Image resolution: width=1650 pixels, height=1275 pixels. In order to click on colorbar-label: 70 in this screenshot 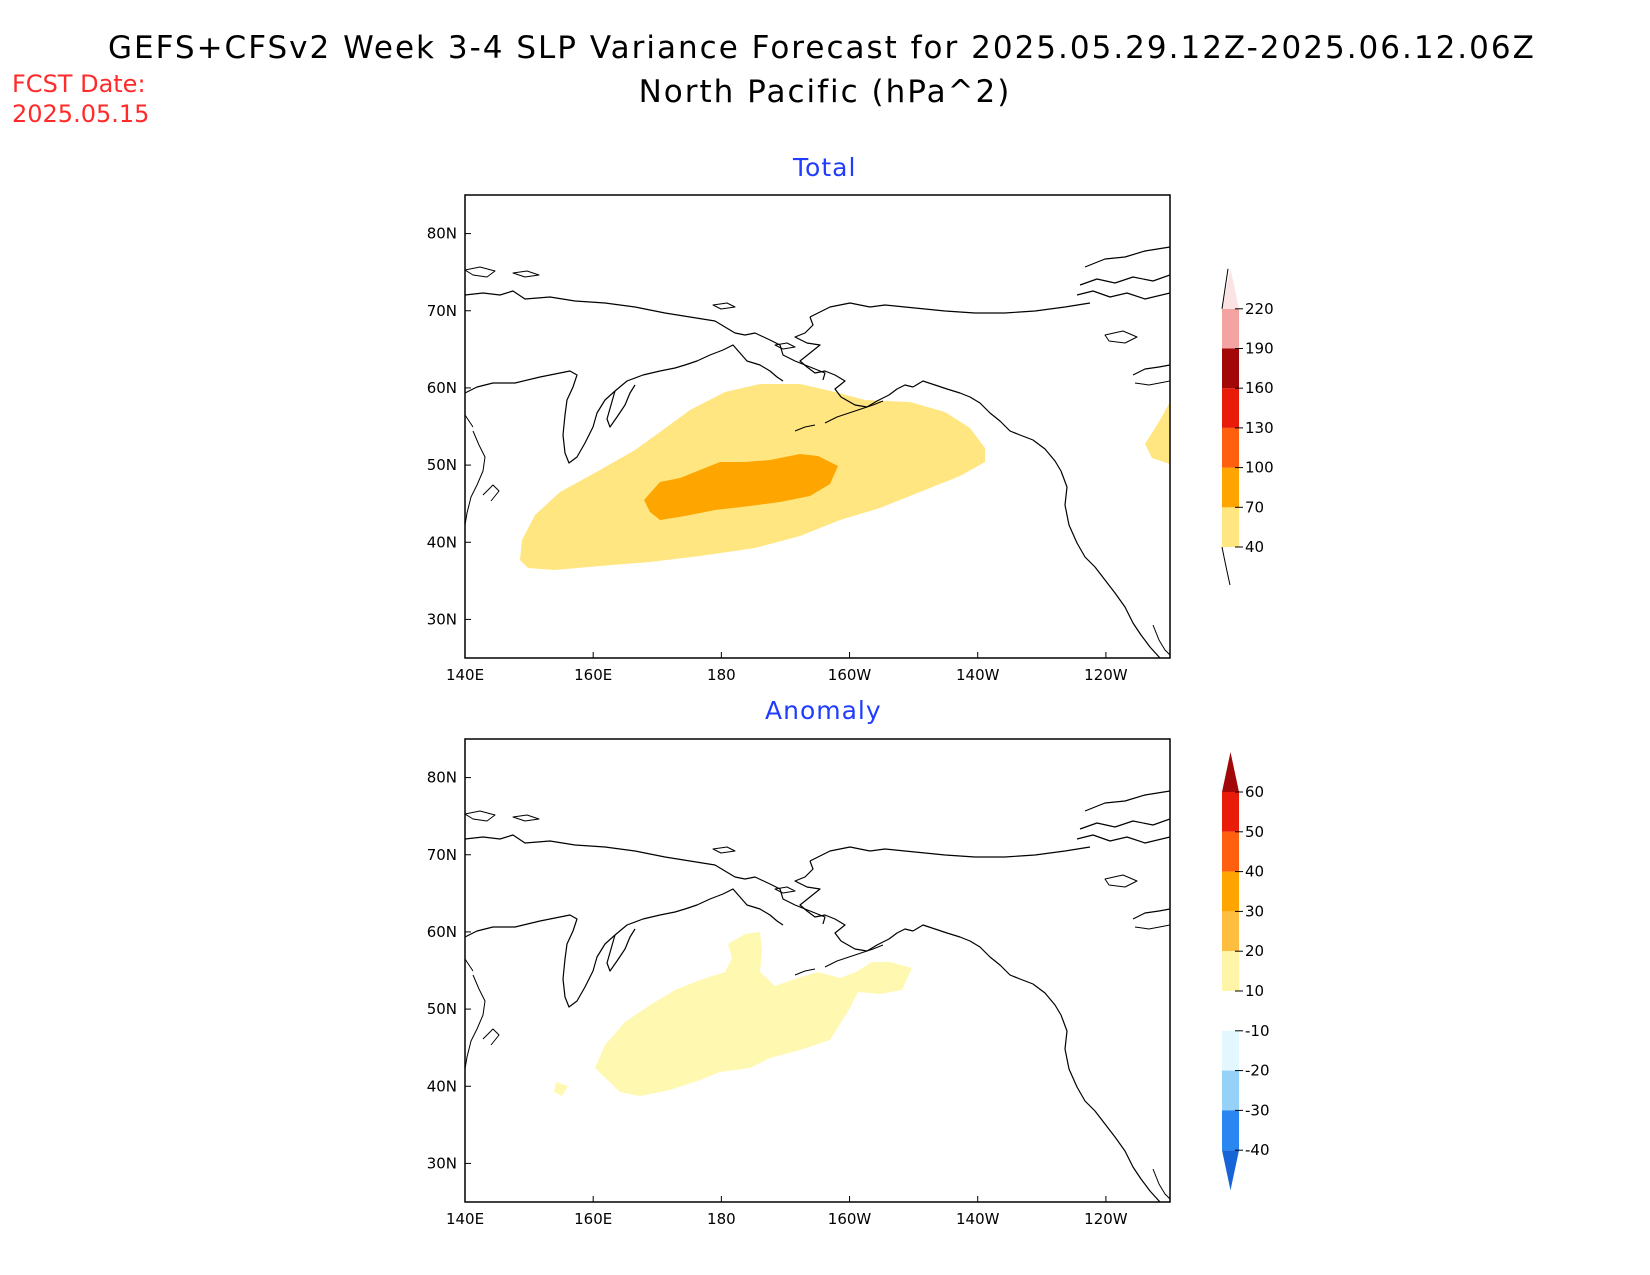, I will do `click(1254, 507)`.